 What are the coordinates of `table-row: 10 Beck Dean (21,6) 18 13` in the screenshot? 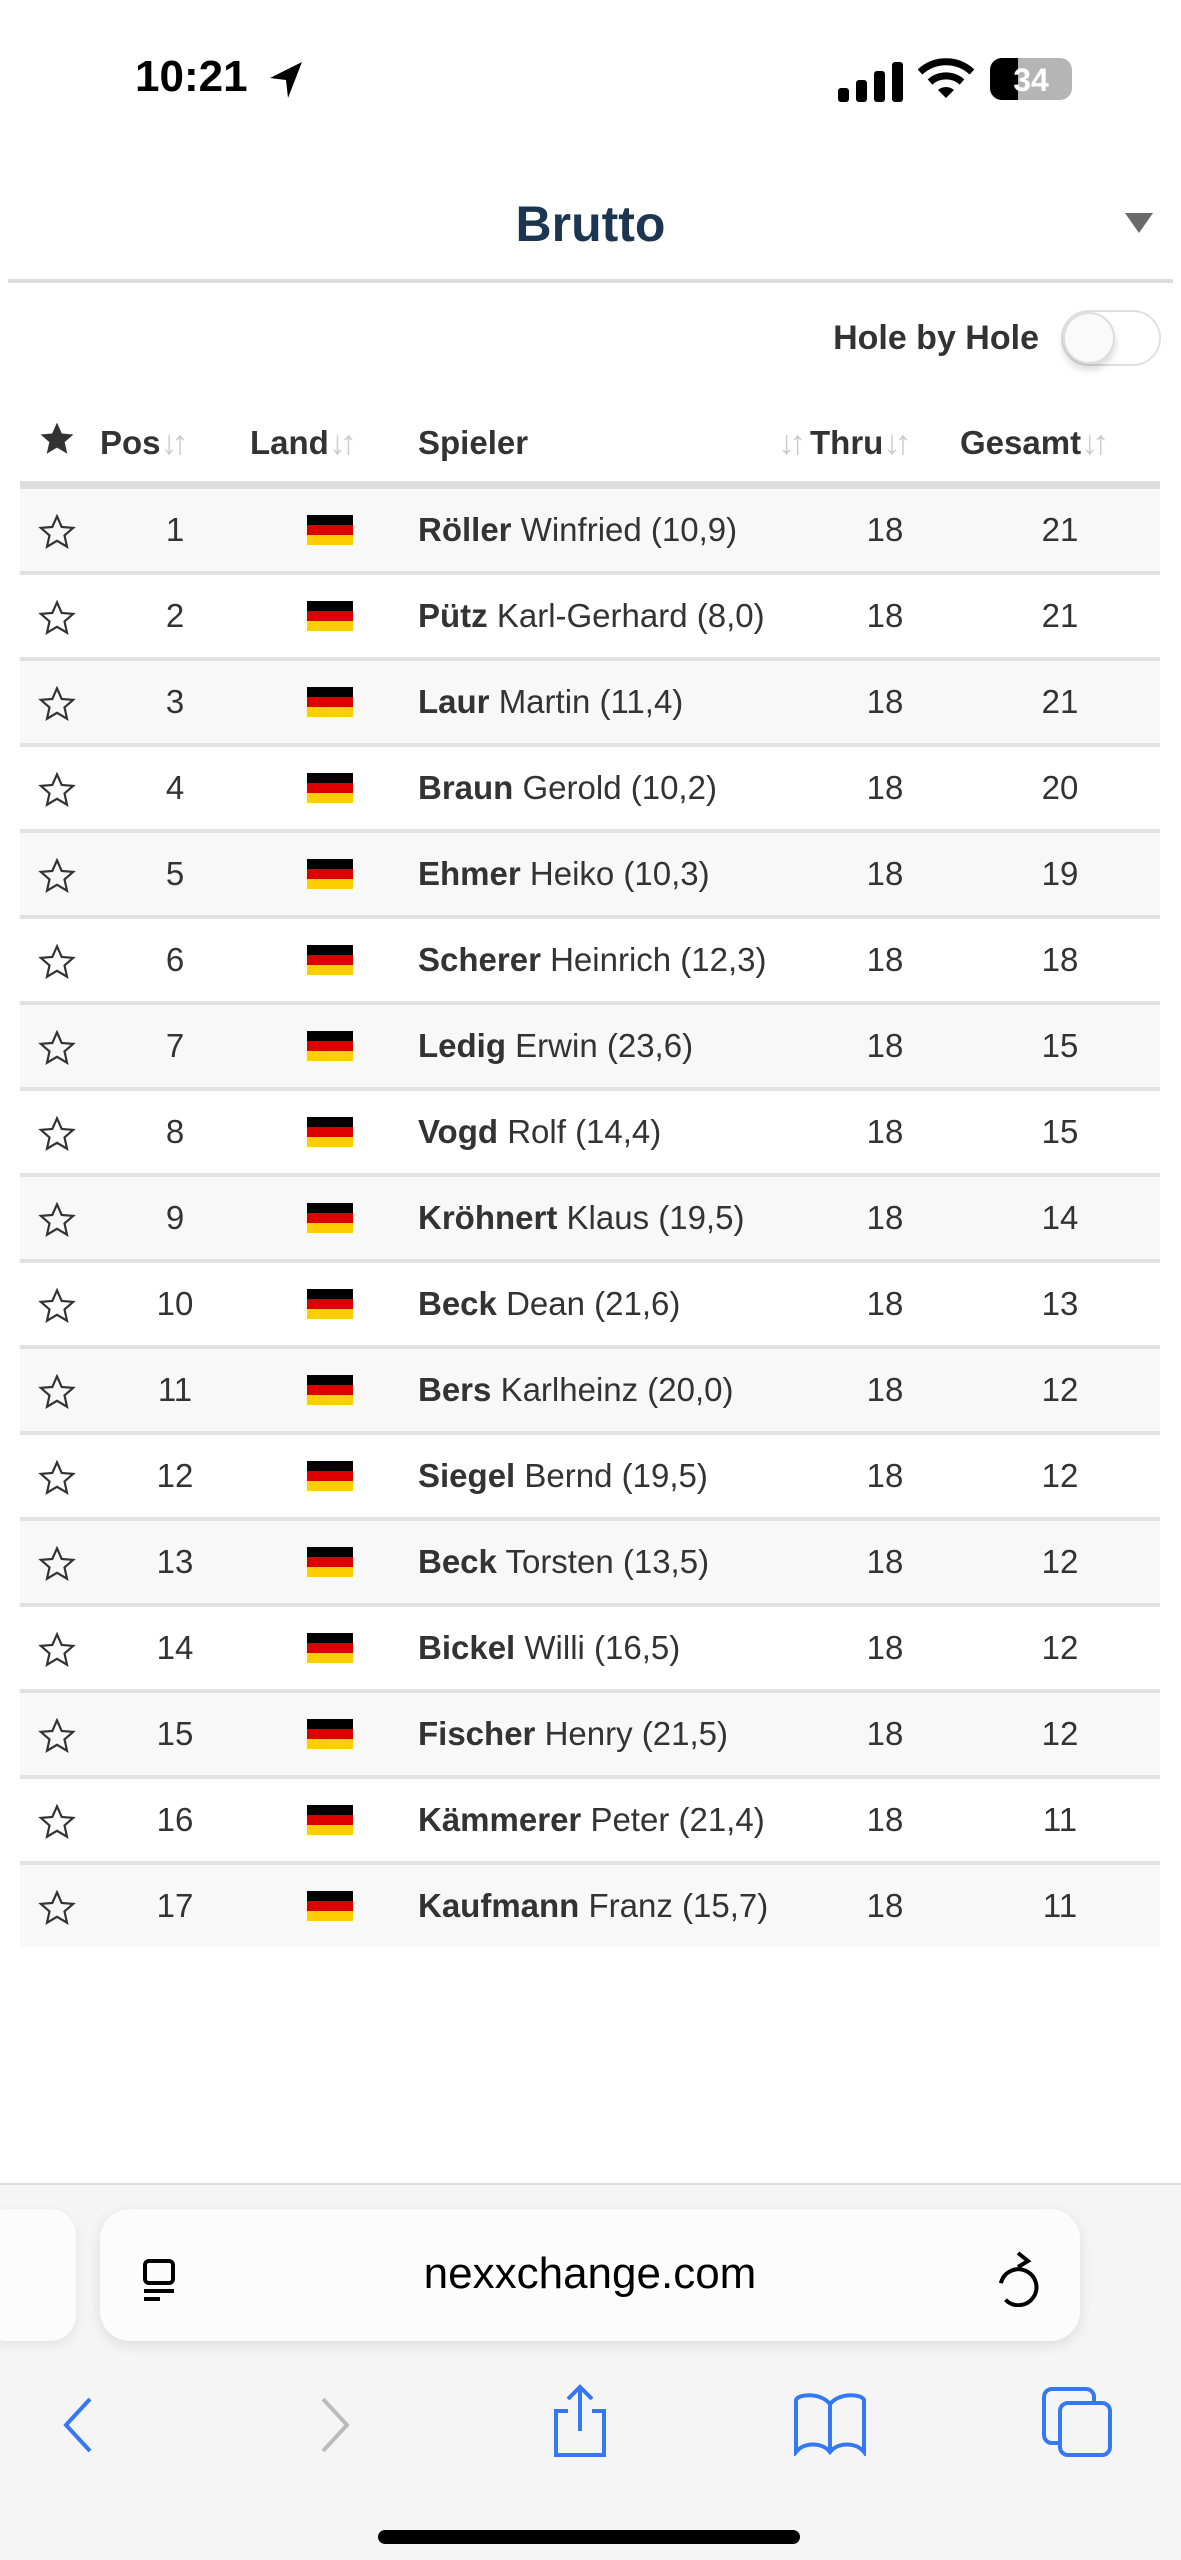 It's located at (590, 1303).